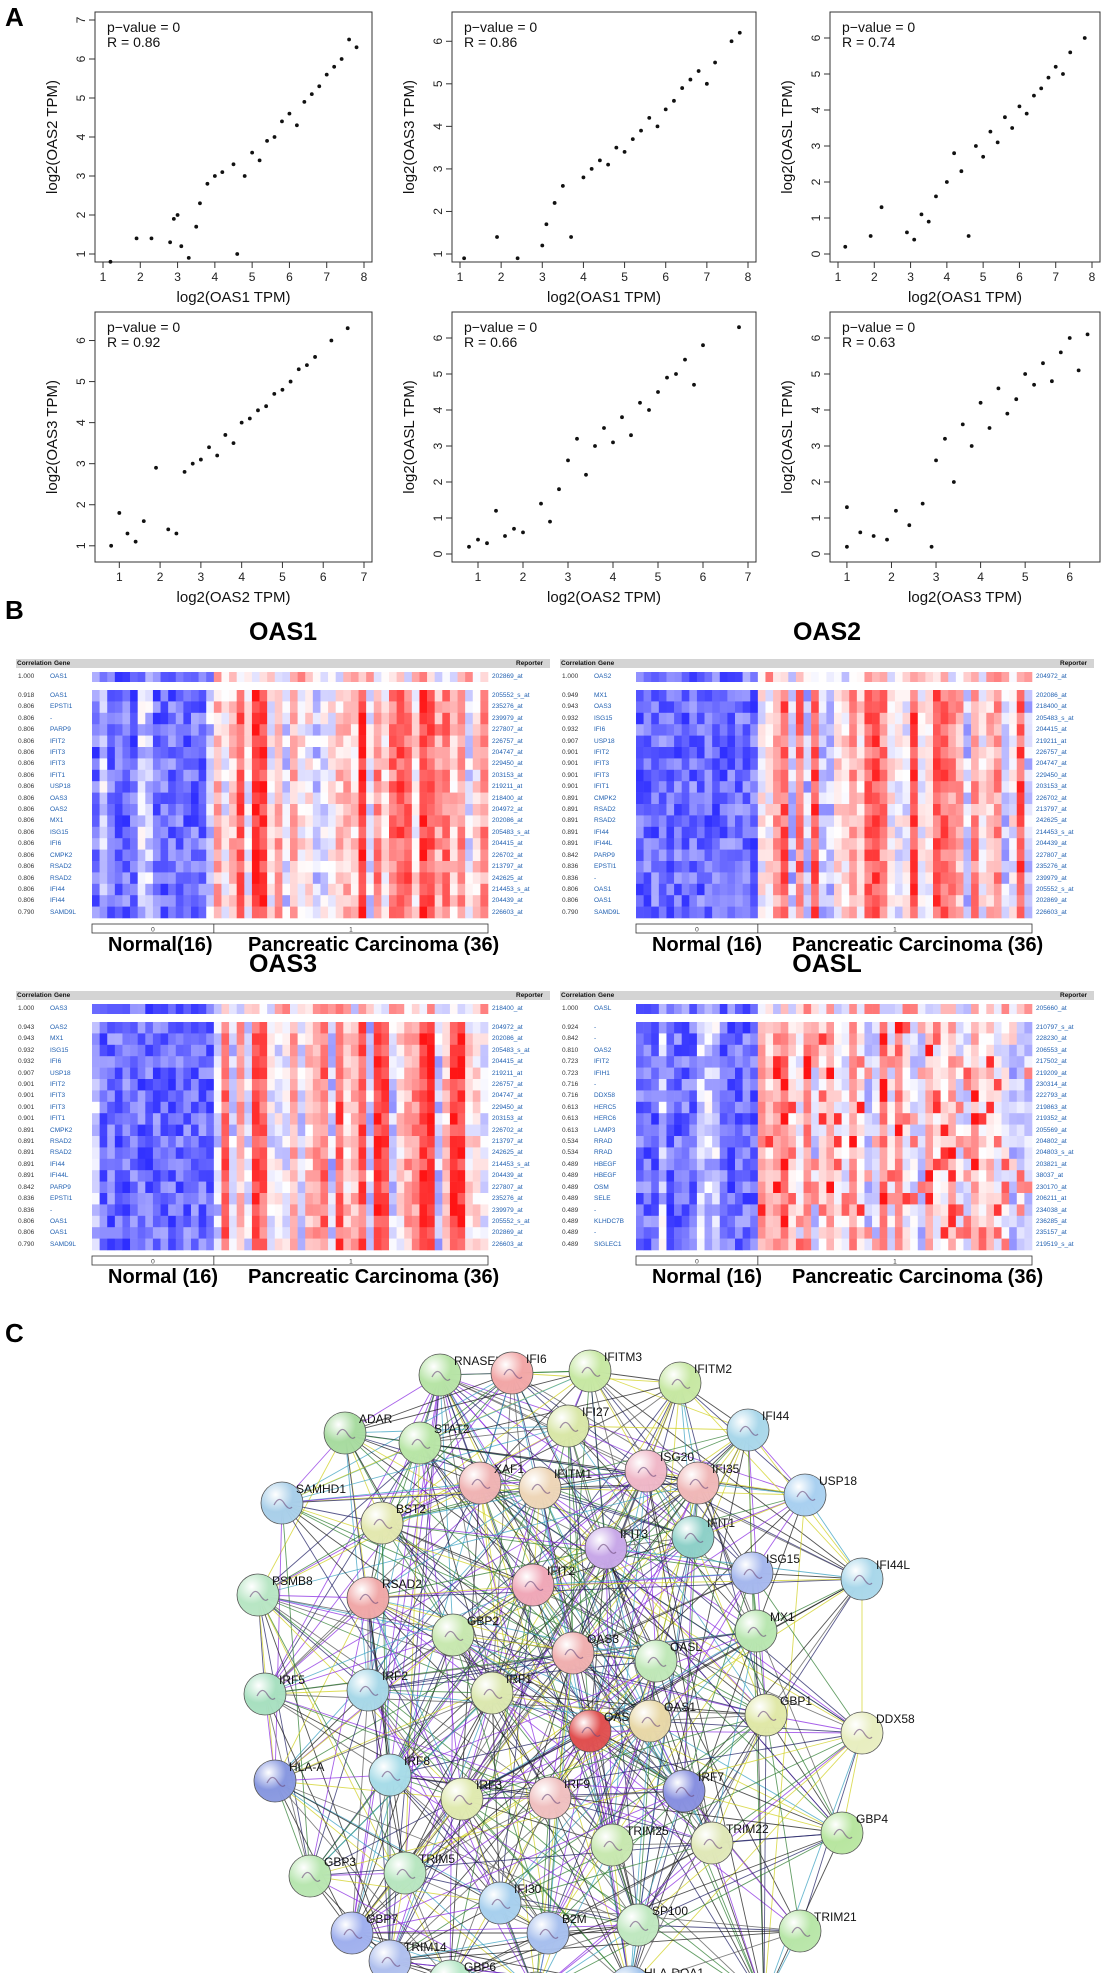 This screenshot has height=1973, width=1110. I want to click on reporter-id: 214453_s_at, so click(511, 889).